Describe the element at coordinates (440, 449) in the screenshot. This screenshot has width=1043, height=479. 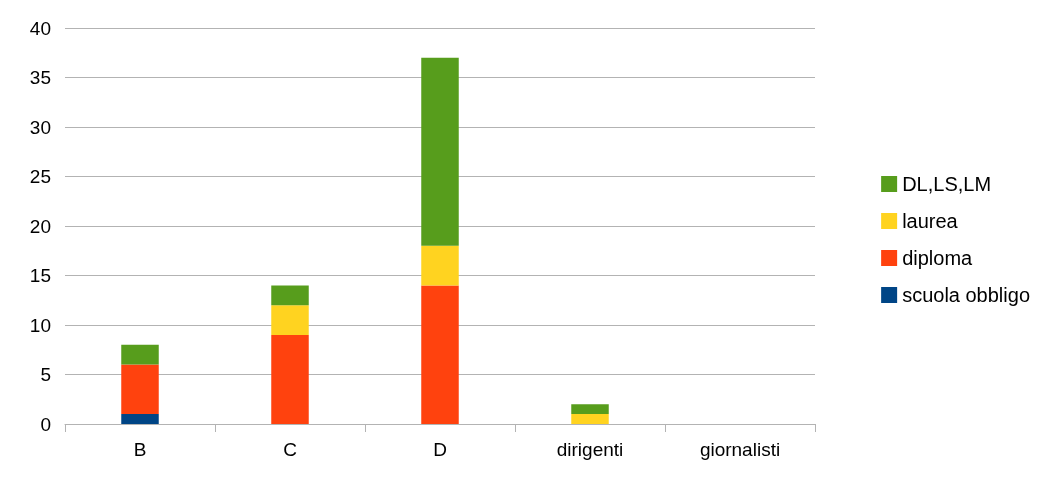
I see `x-tick-label: D` at that location.